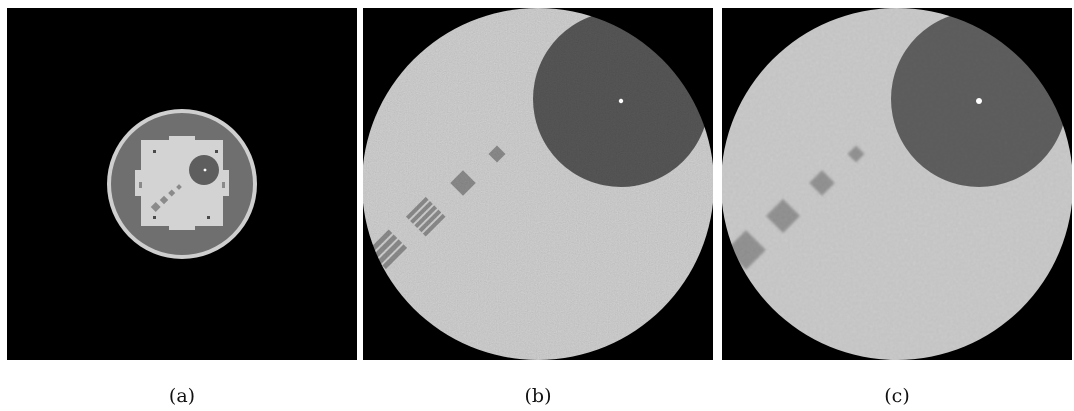 The width and height of the screenshot is (1074, 411). I want to click on phantom-side-notches, so click(182, 185).